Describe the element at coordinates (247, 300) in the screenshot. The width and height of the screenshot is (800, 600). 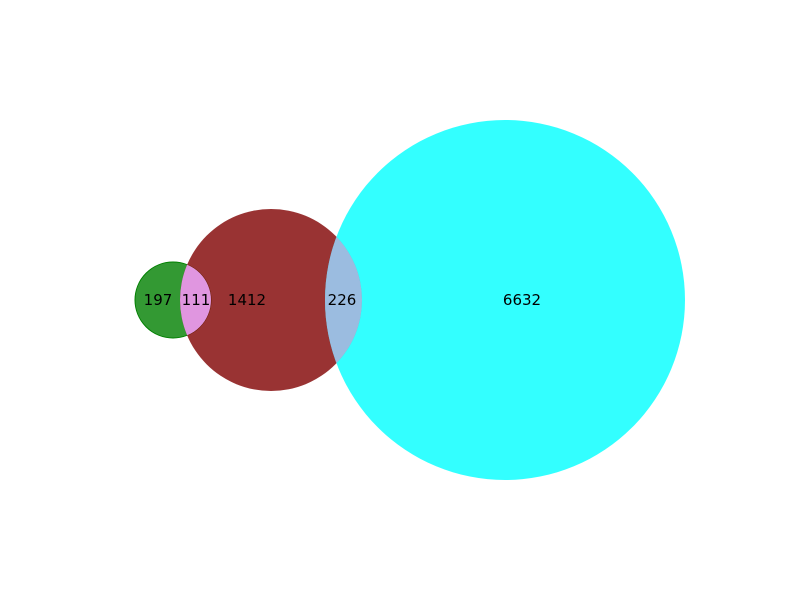
I see `region-b-only-label: 1412` at that location.